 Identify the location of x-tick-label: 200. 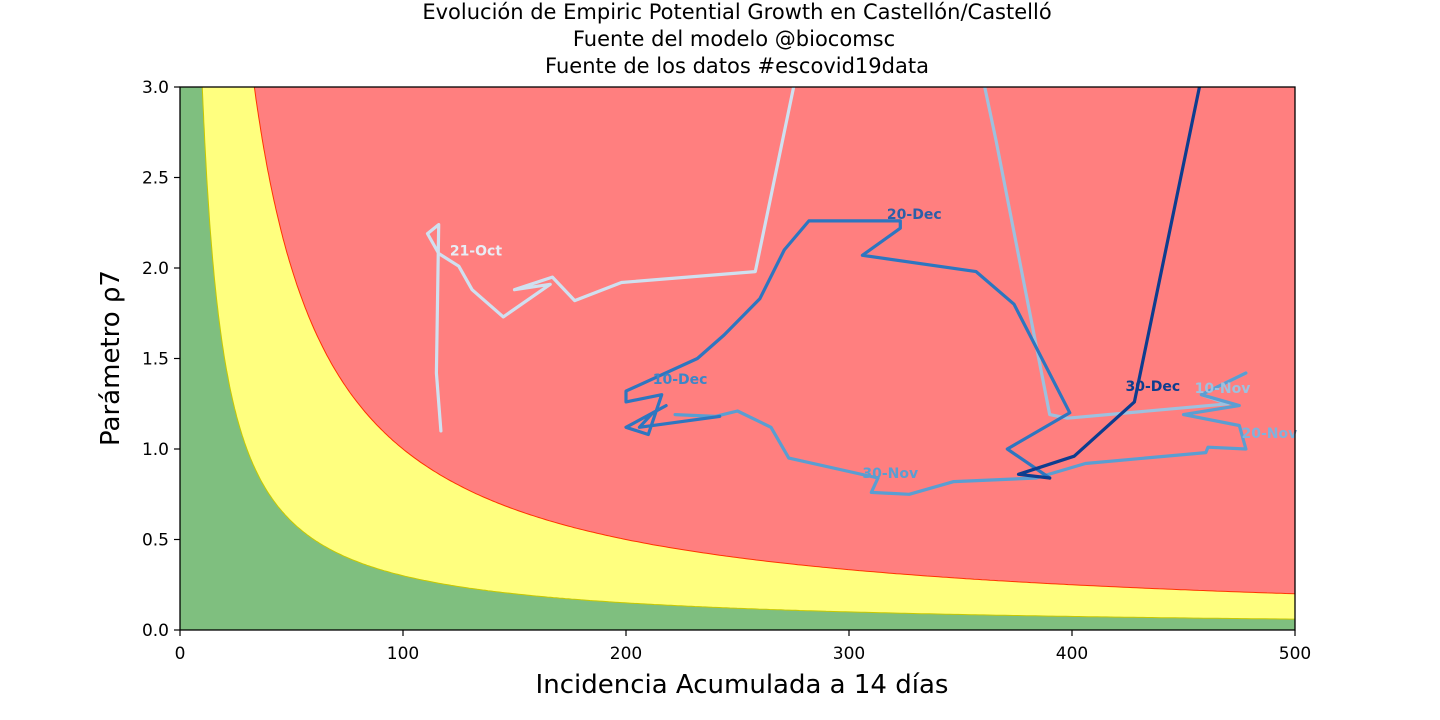
(626, 654).